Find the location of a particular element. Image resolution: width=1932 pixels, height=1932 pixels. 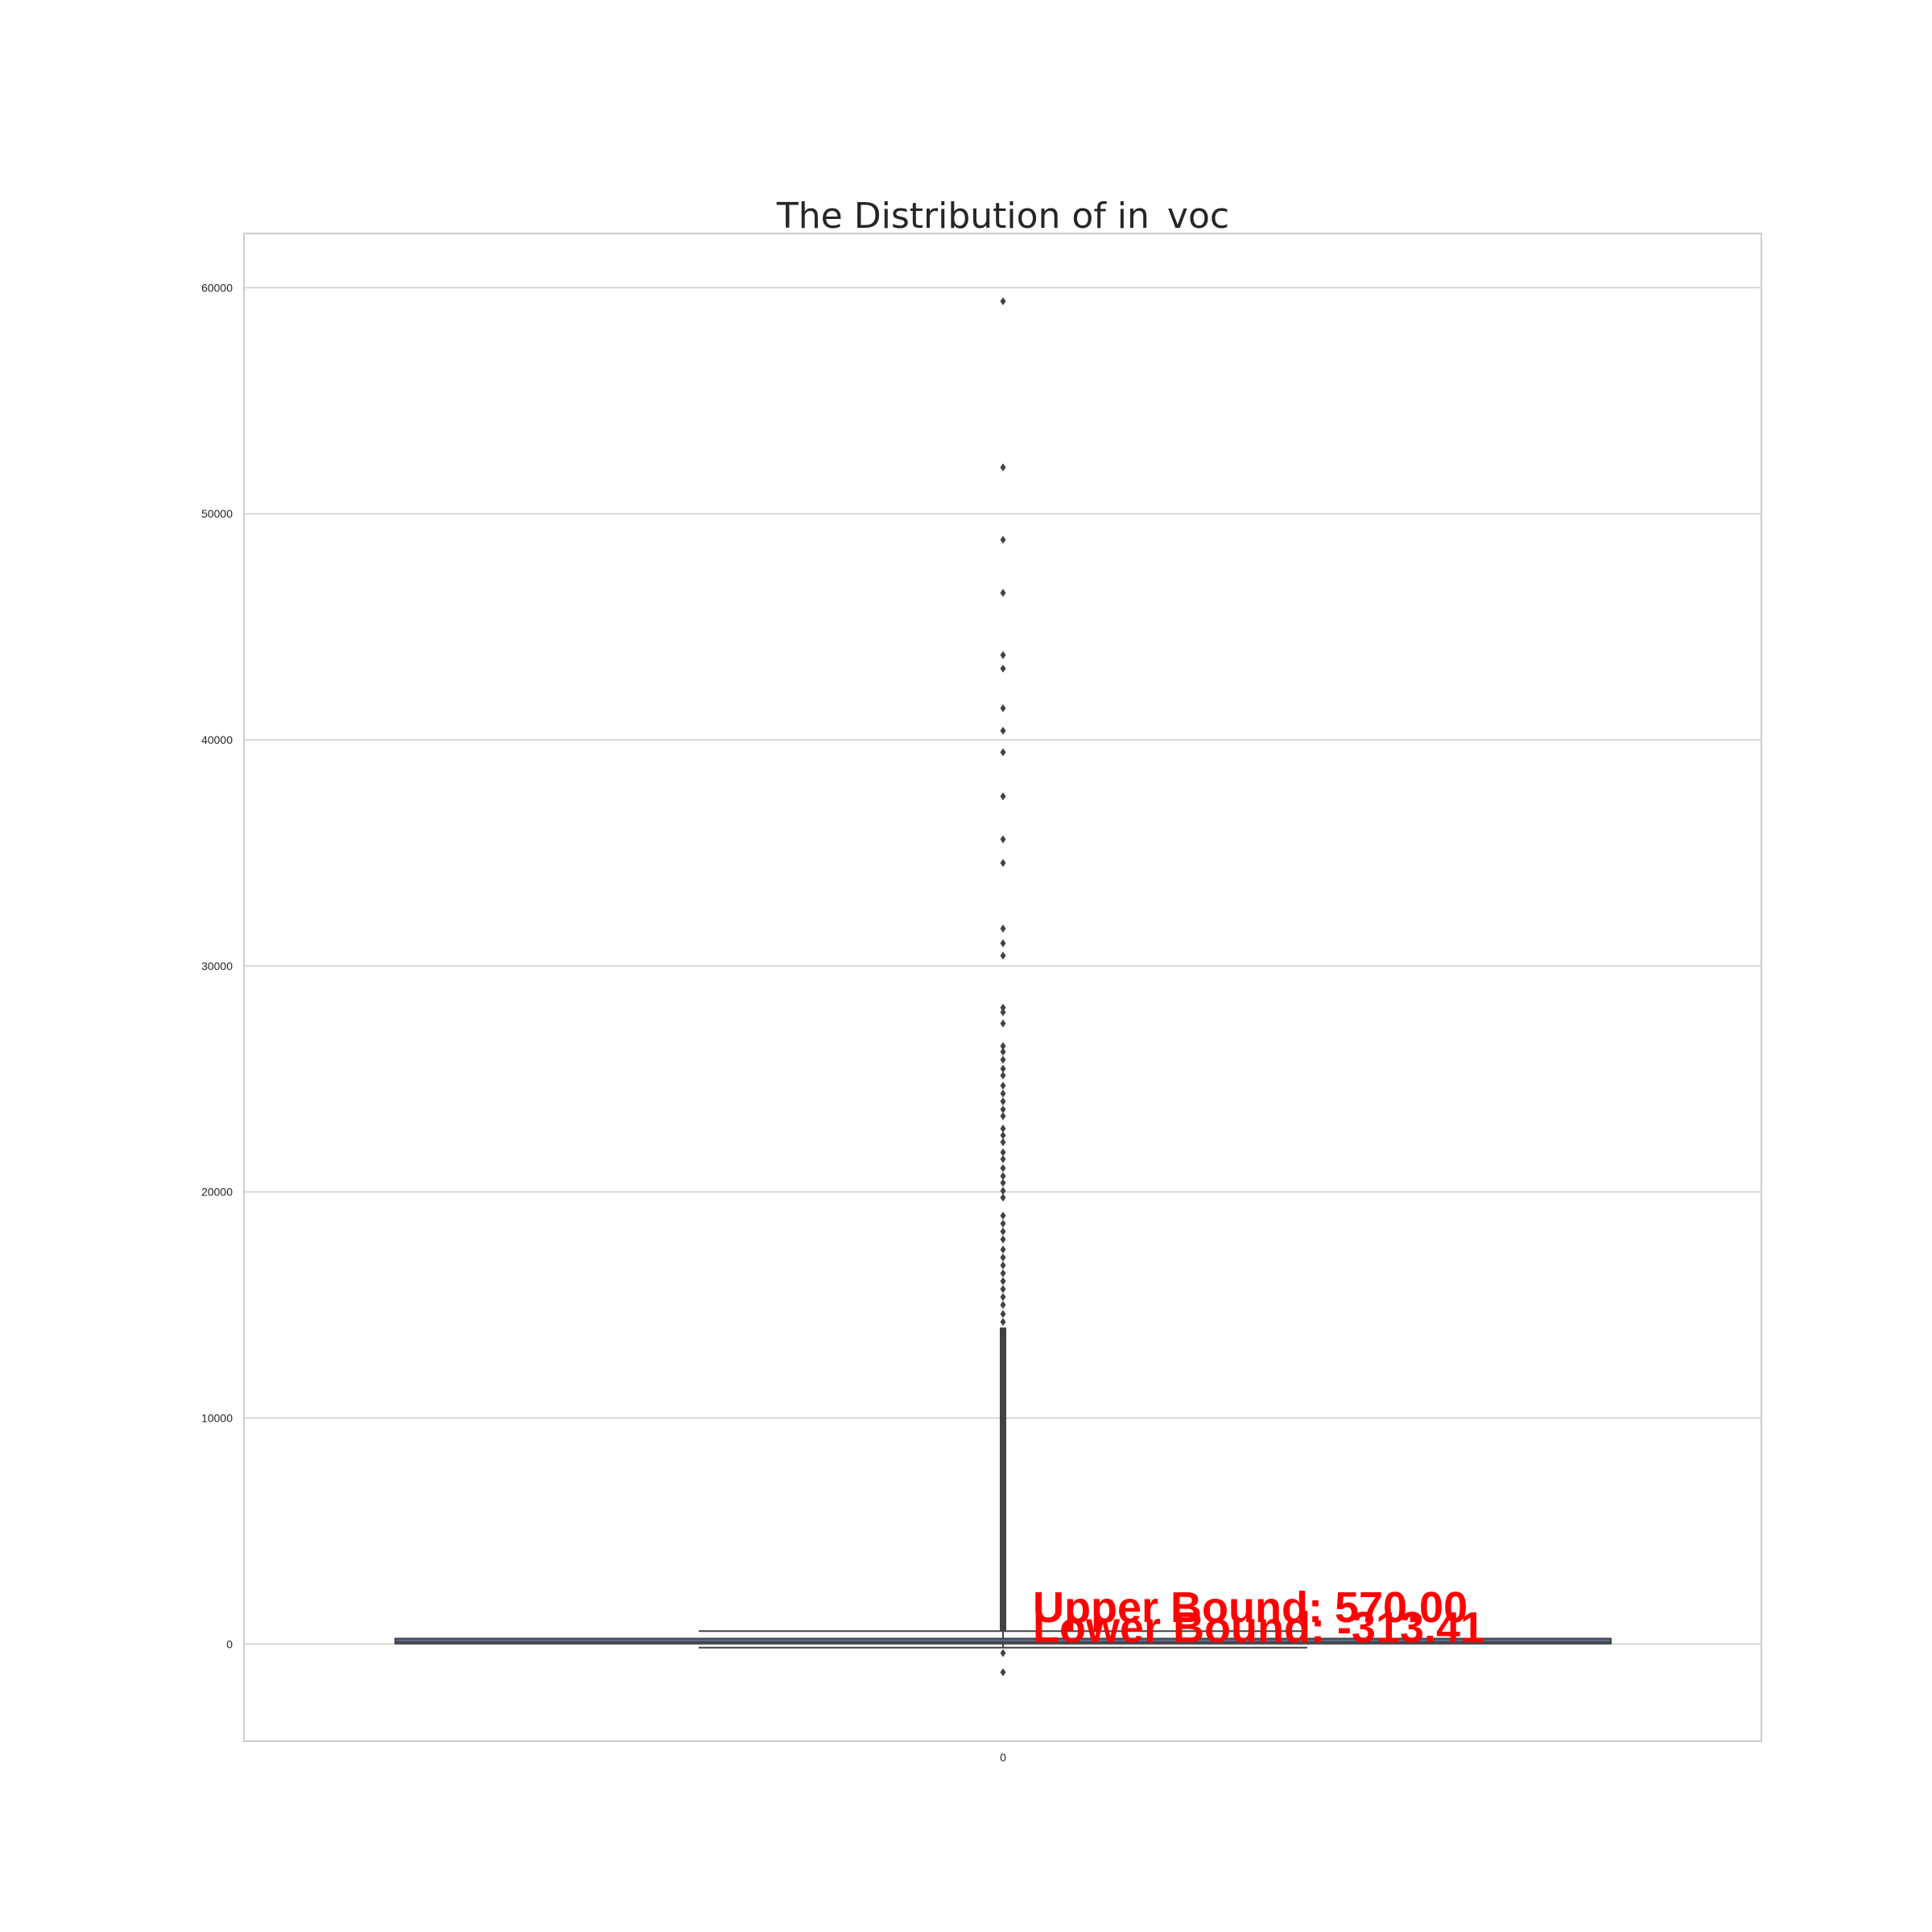

x-tick-label: 0 is located at coordinates (1003, 1757).